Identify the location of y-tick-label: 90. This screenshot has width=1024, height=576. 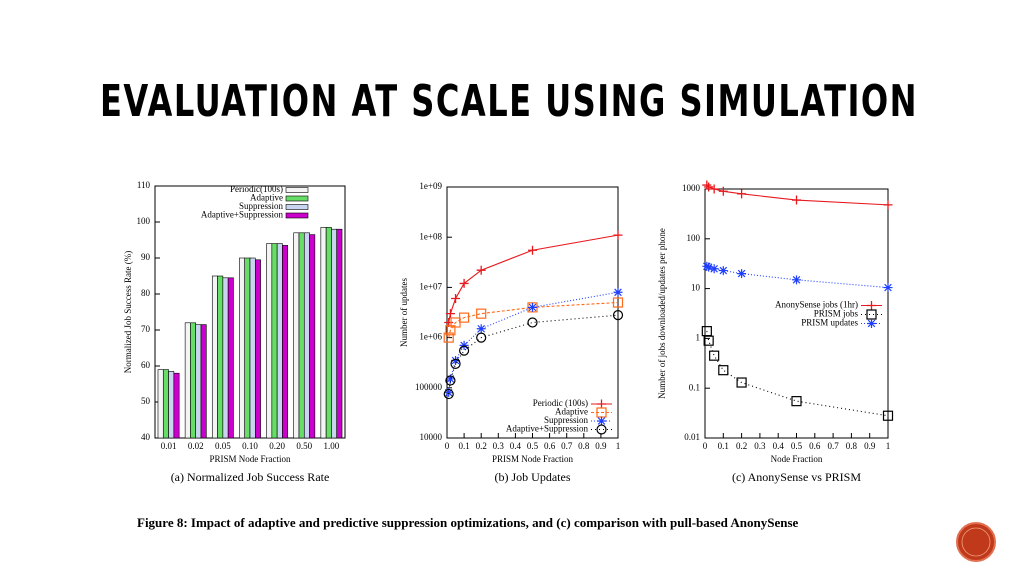
(146, 257).